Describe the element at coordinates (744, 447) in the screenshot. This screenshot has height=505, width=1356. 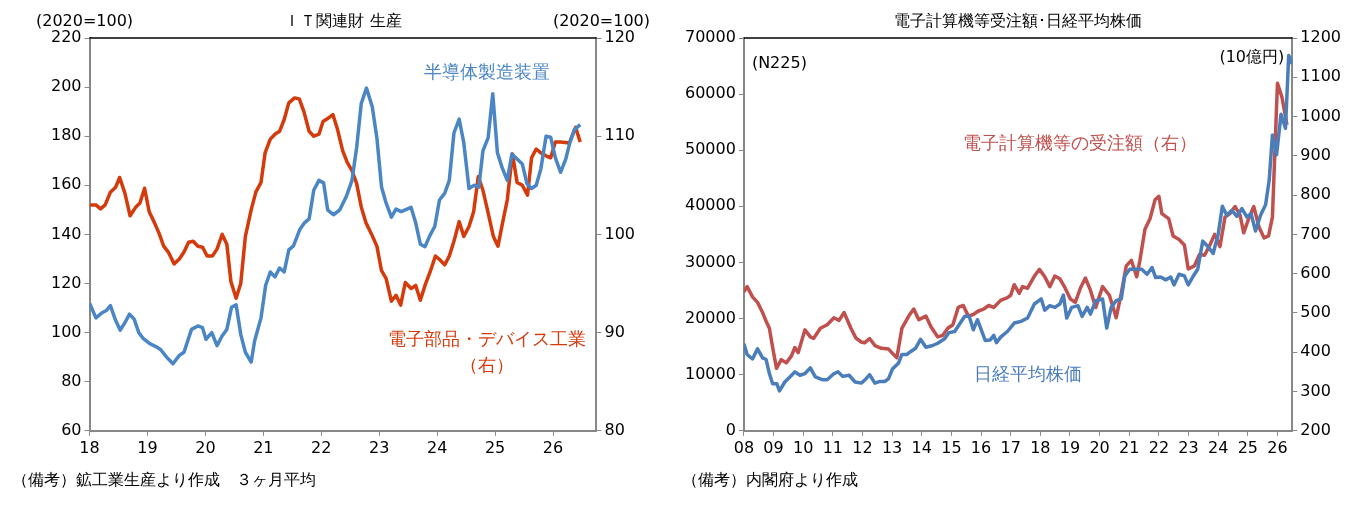
I see `x-tick-label: 08` at that location.